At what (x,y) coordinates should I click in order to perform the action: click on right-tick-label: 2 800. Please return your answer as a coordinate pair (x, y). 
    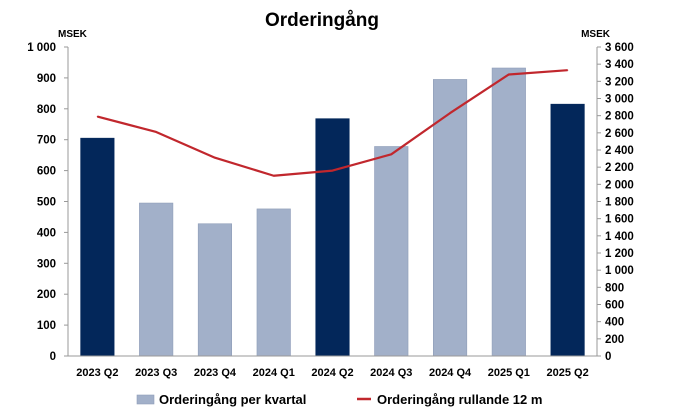
    Looking at the image, I should click on (619, 117).